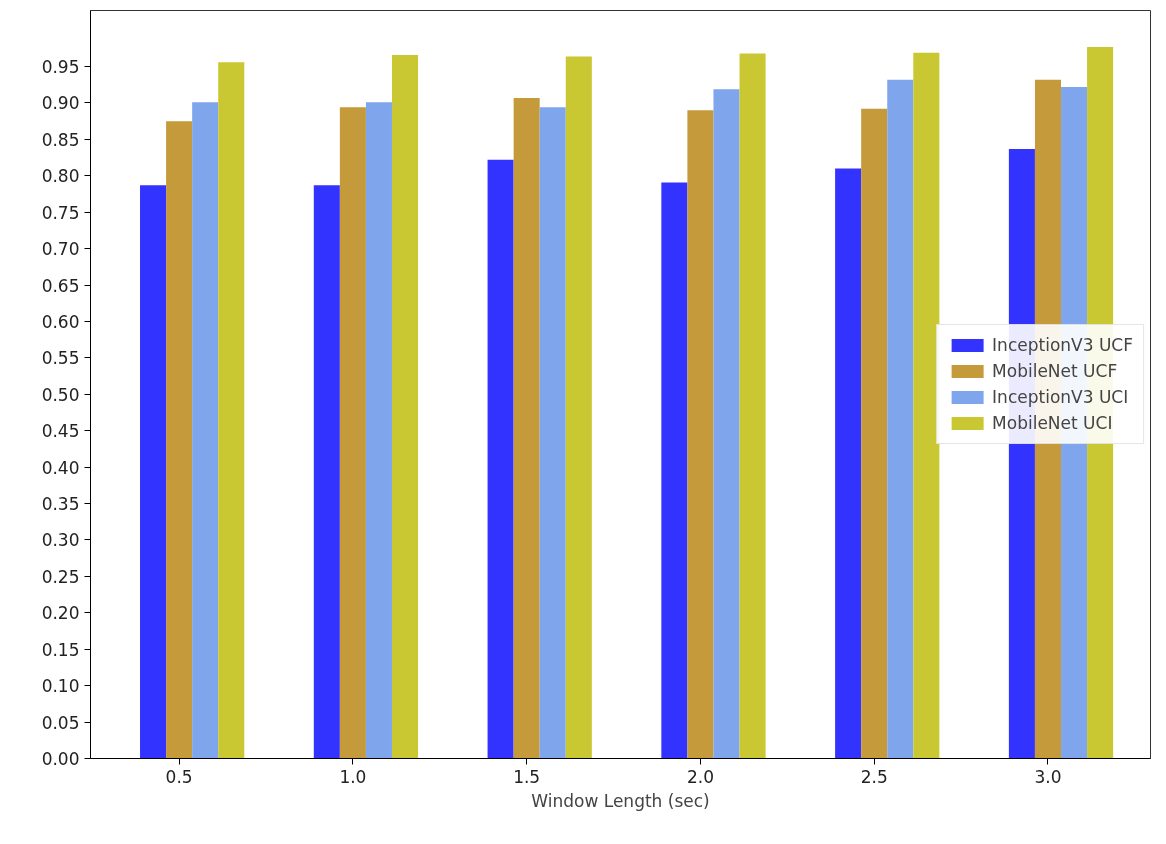  I want to click on y-tick-label: 0.50, so click(60, 394).